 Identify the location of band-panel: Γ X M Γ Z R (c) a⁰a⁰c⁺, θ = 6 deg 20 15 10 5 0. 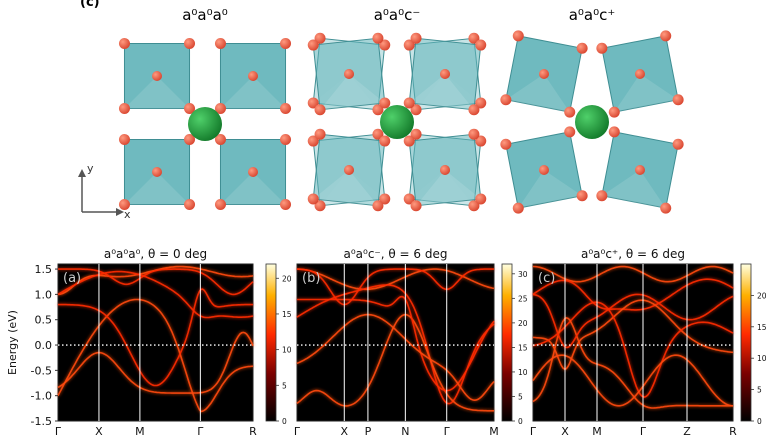
(648, 342).